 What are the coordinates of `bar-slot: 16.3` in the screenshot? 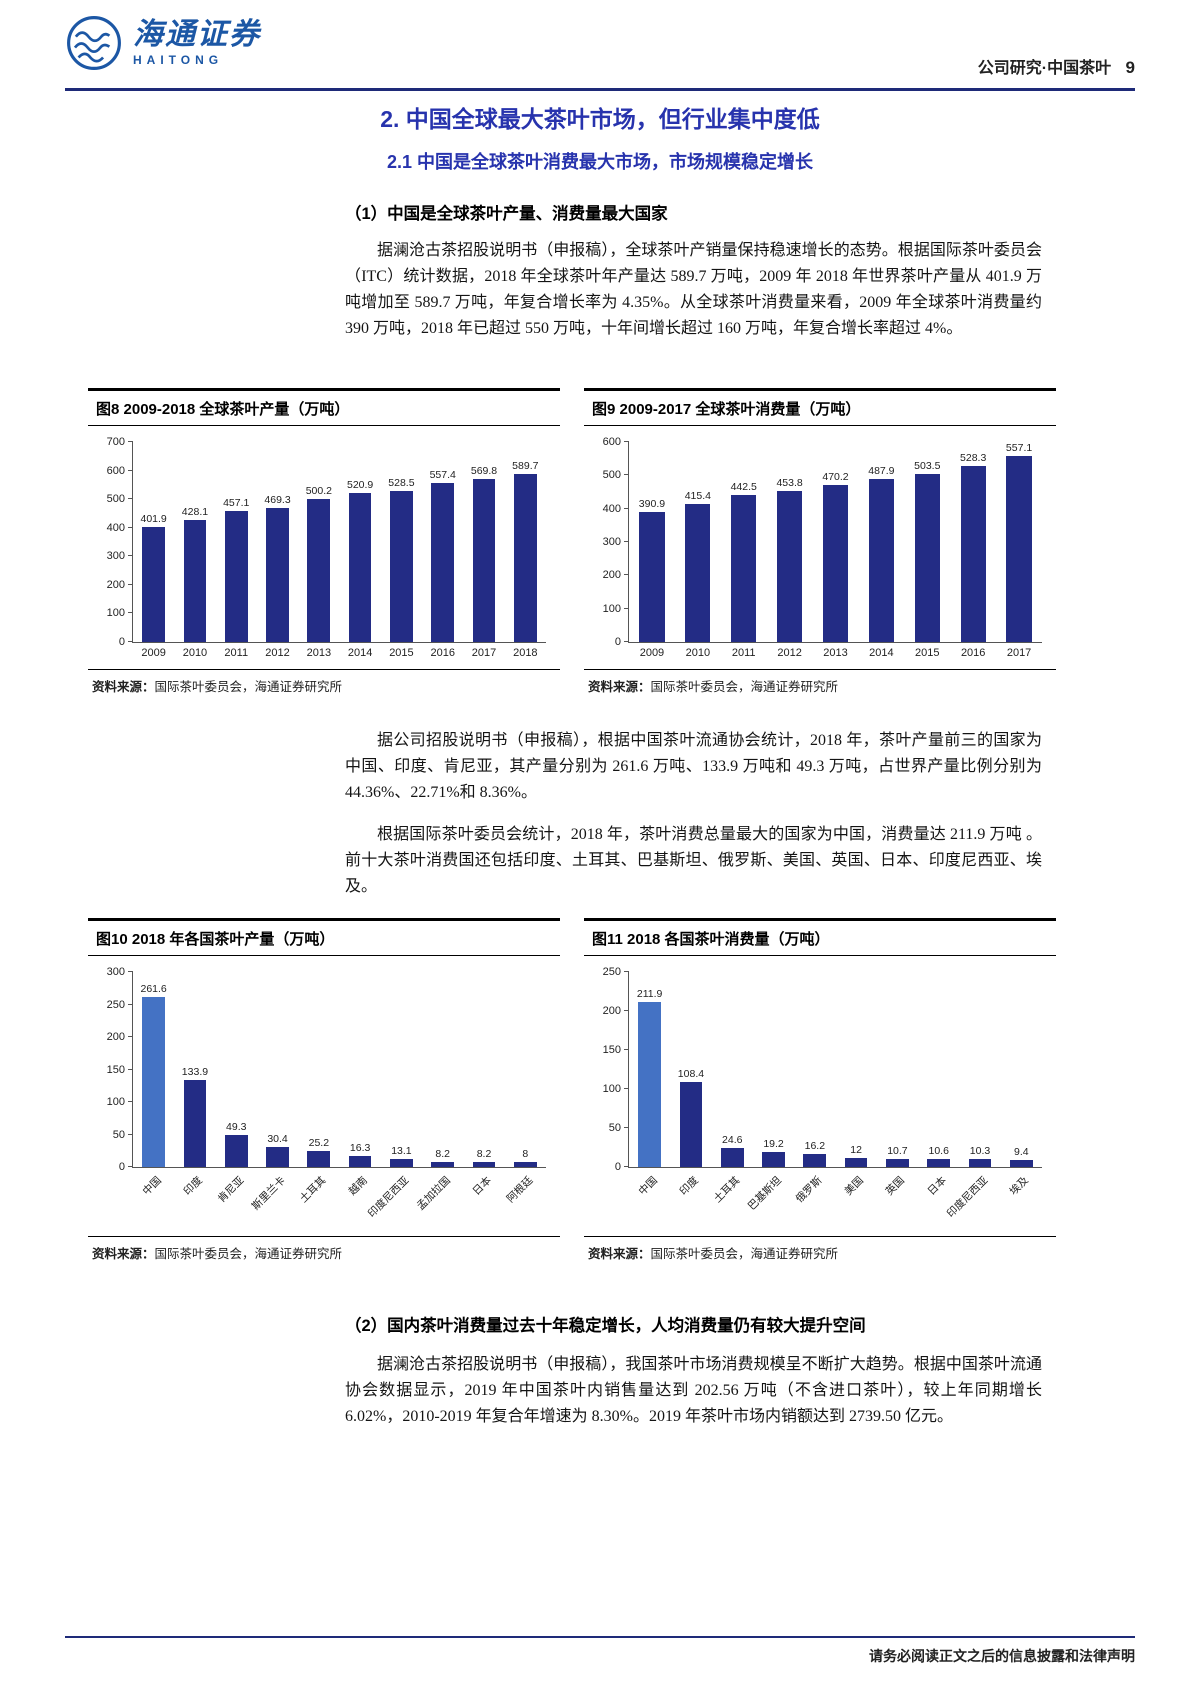 It's located at (359, 1154).